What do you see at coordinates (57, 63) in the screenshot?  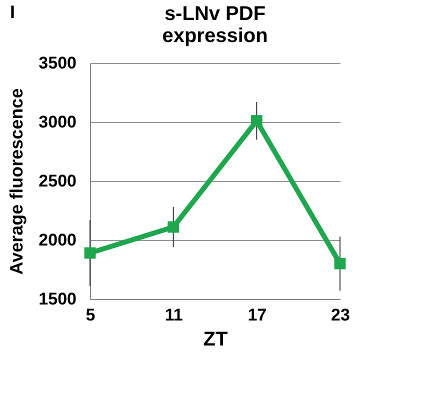 I see `y-tick-label: 3500` at bounding box center [57, 63].